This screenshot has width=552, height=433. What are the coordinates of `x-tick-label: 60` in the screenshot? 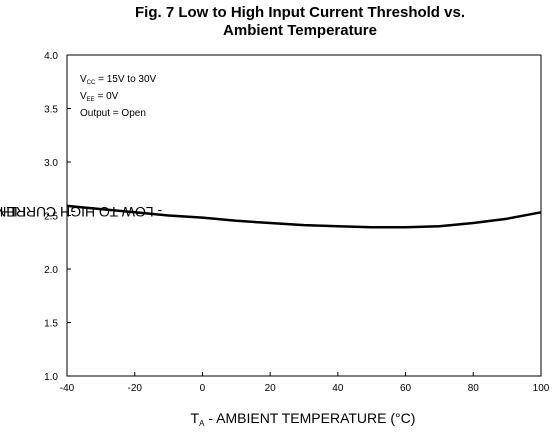 It's located at (406, 388).